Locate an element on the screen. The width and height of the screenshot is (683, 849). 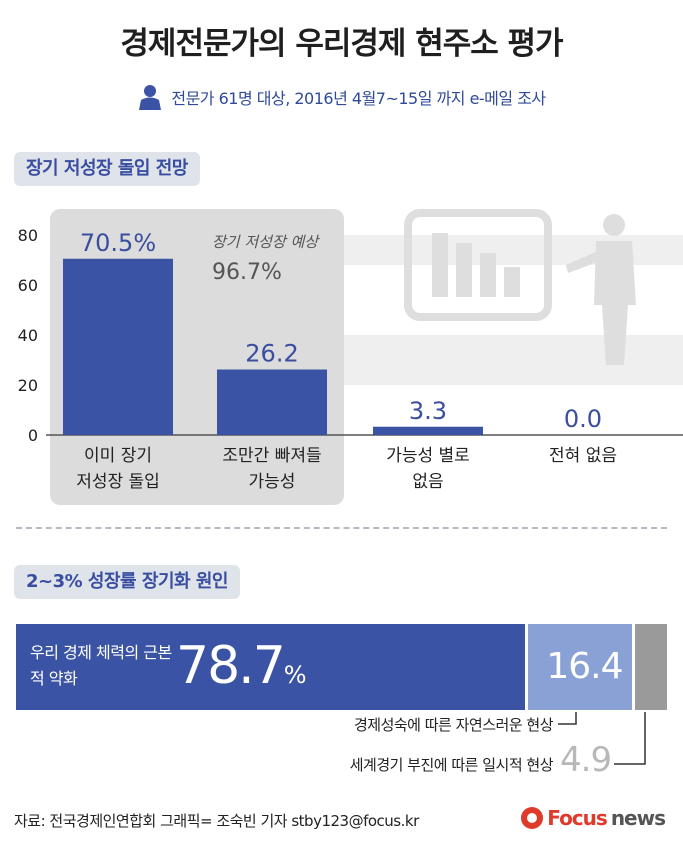
stacked-bar: 우리 경제 체력의 근본적 약화 78.7% 16.4 is located at coordinates (341, 667).